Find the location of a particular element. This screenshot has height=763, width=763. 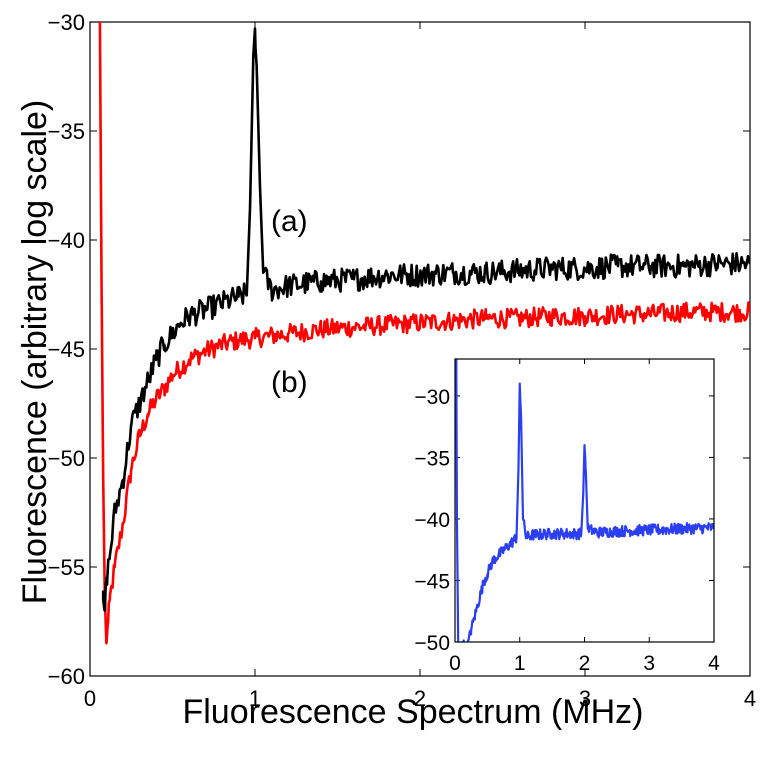

main-y-tick-label: −30 is located at coordinates (66, 22).